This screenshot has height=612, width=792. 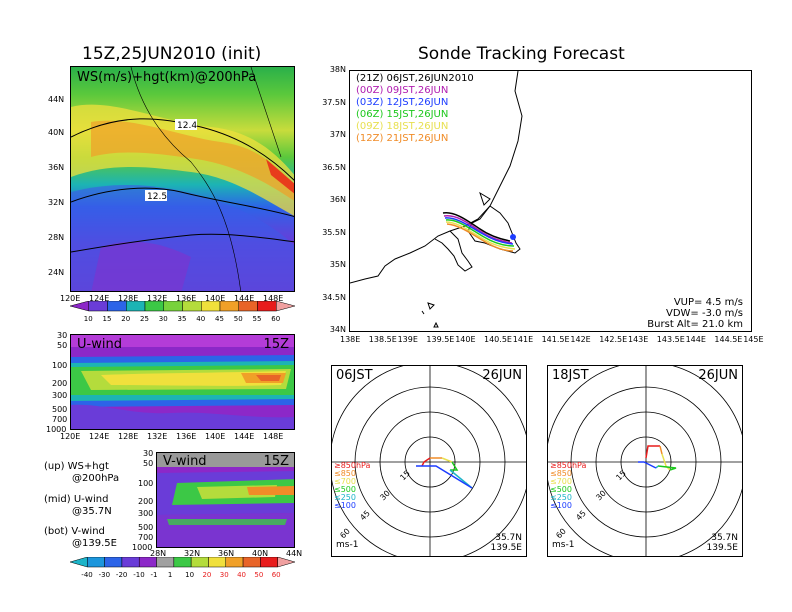 What do you see at coordinates (206, 575) in the screenshot?
I see `uv-colorbar-label: 20` at bounding box center [206, 575].